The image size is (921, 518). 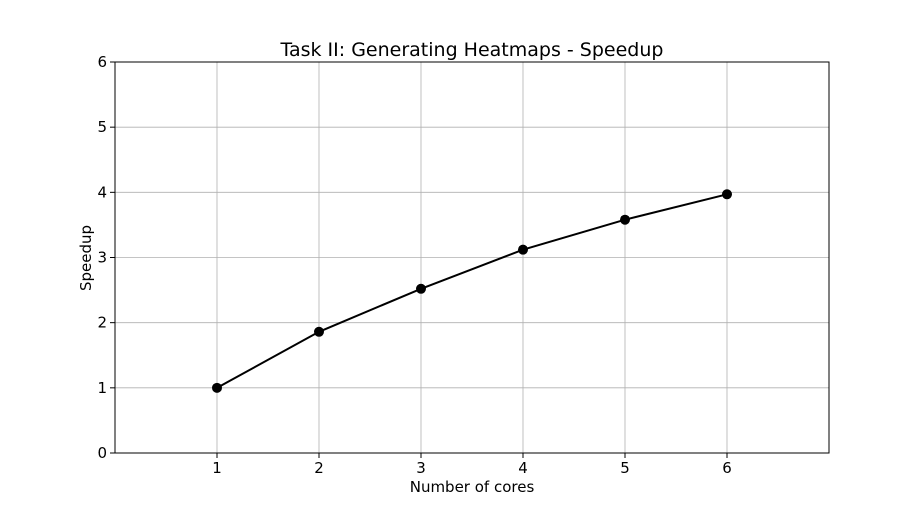 I want to click on chart-title: Task II: Generating Heatmaps - Speedup, so click(x=472, y=50).